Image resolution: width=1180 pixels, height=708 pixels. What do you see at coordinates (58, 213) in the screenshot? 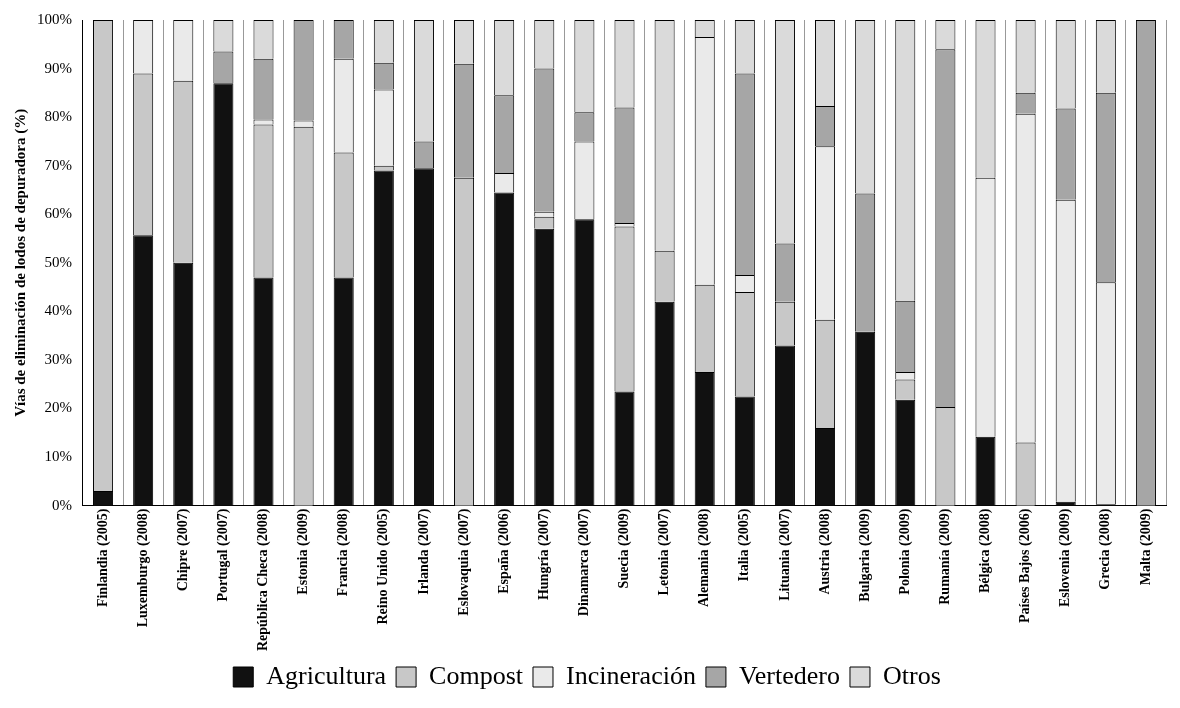
I see `y-tick-label: 60%` at bounding box center [58, 213].